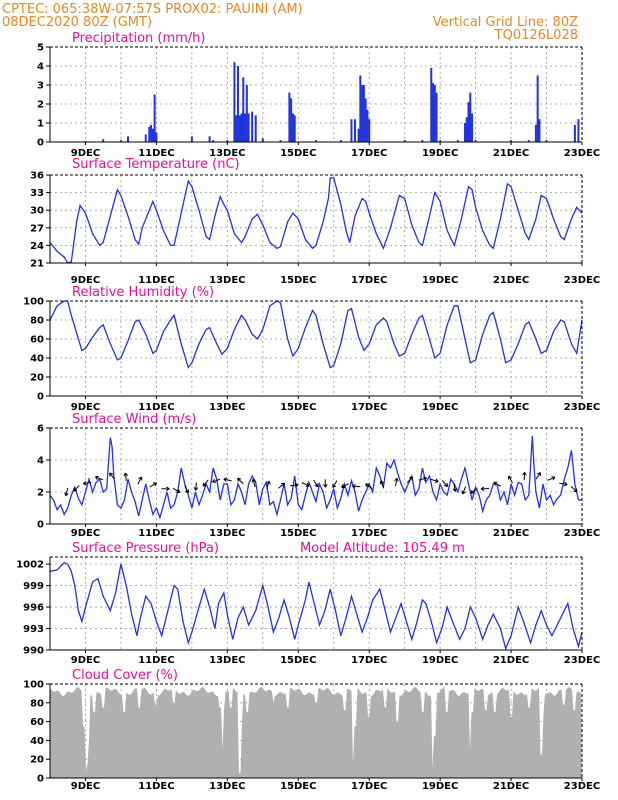 Image resolution: width=618 pixels, height=800 pixels. What do you see at coordinates (156, 407) in the screenshot?
I see `rh-xtick: 11DEC` at bounding box center [156, 407].